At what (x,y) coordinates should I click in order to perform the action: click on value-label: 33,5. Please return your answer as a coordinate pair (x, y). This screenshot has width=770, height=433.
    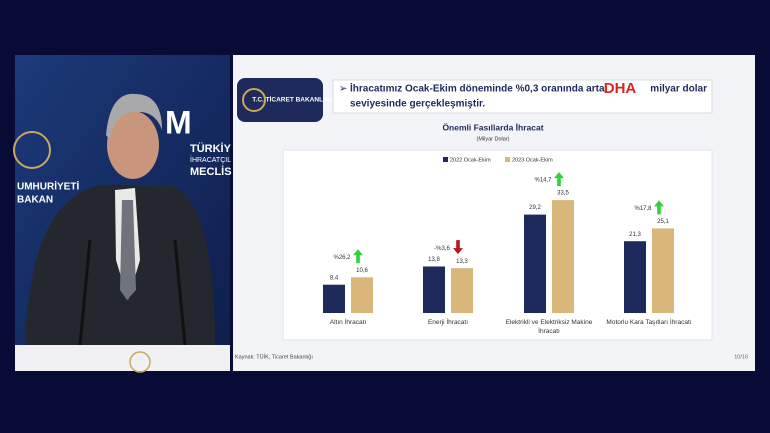
    Looking at the image, I should click on (563, 194).